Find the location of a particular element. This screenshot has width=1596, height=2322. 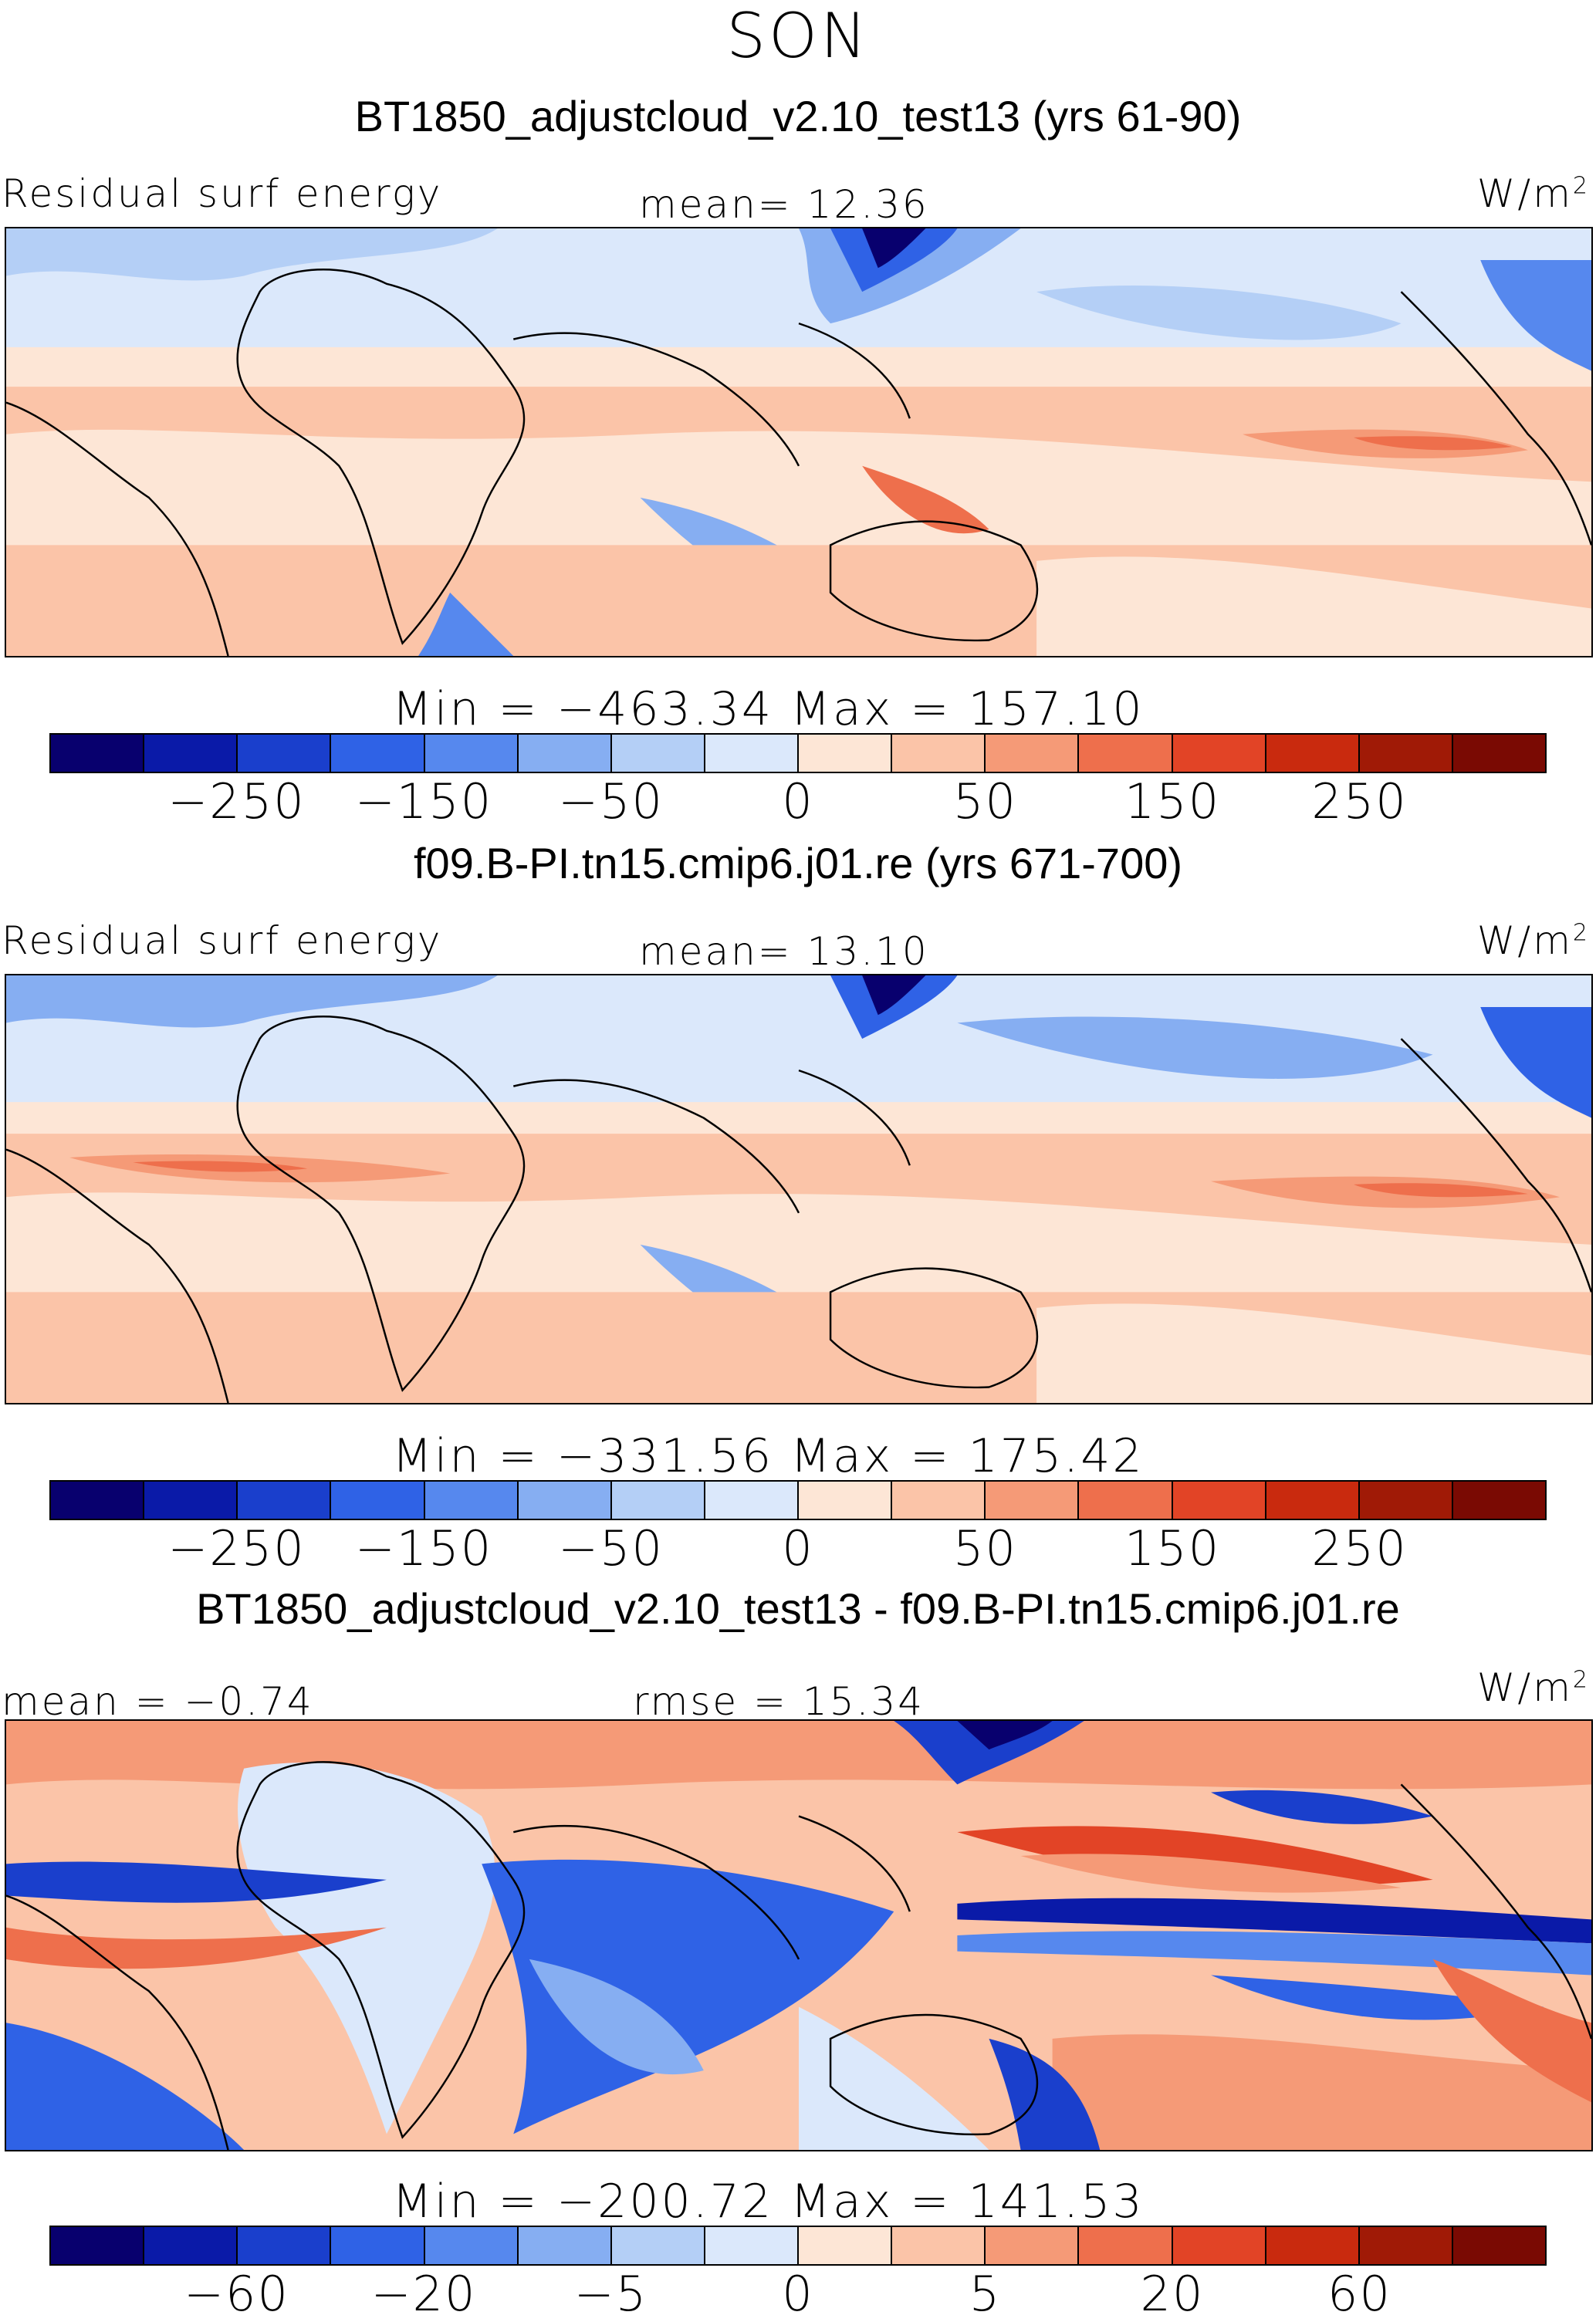

panel-2-unit-label: W/m2 is located at coordinates (1534, 941).